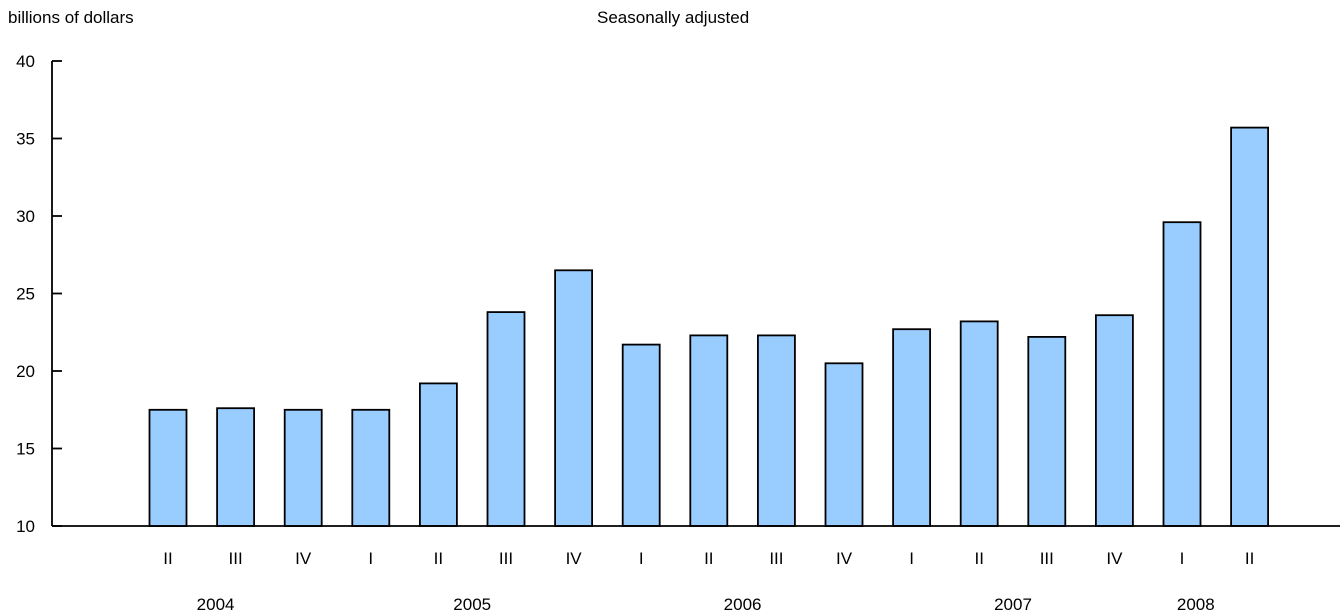 The image size is (1340, 615). Describe the element at coordinates (25, 216) in the screenshot. I see `y-tick-label: 30` at that location.